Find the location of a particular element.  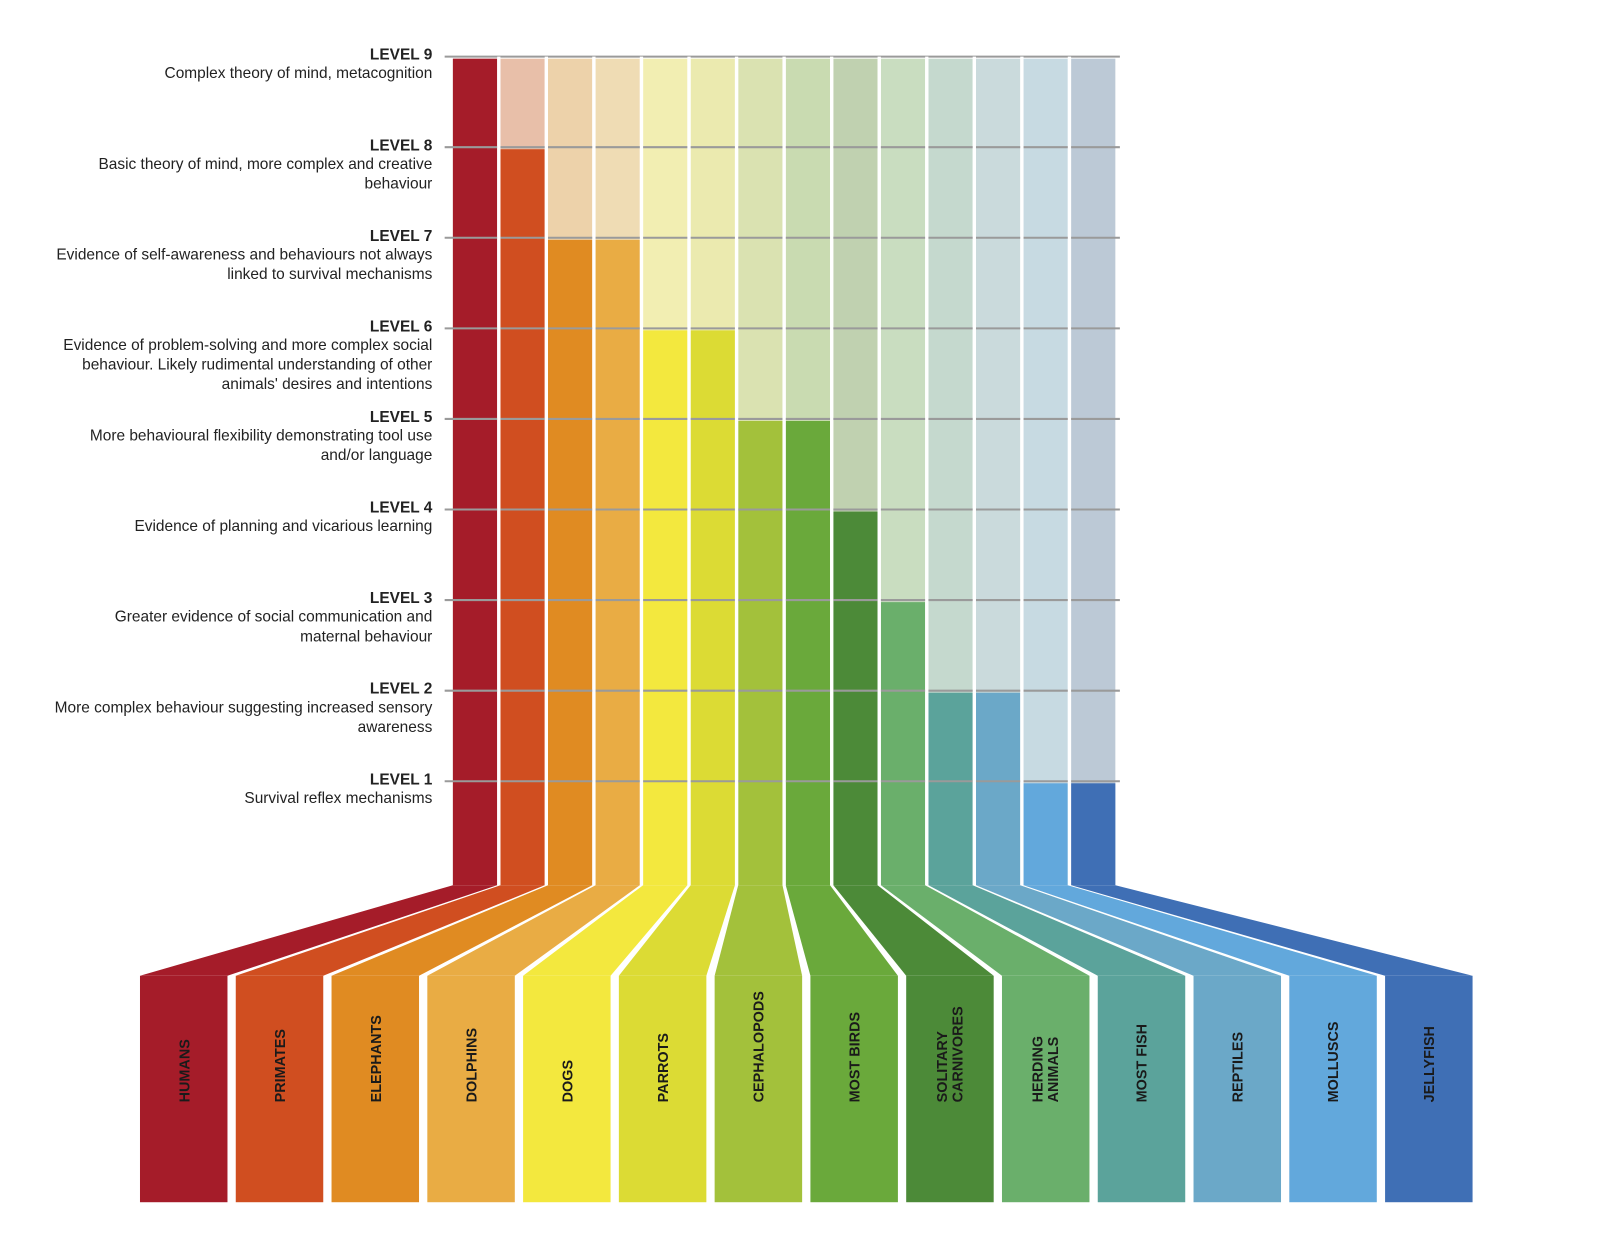

category-label: DOLPHINS is located at coordinates (470, 1065).